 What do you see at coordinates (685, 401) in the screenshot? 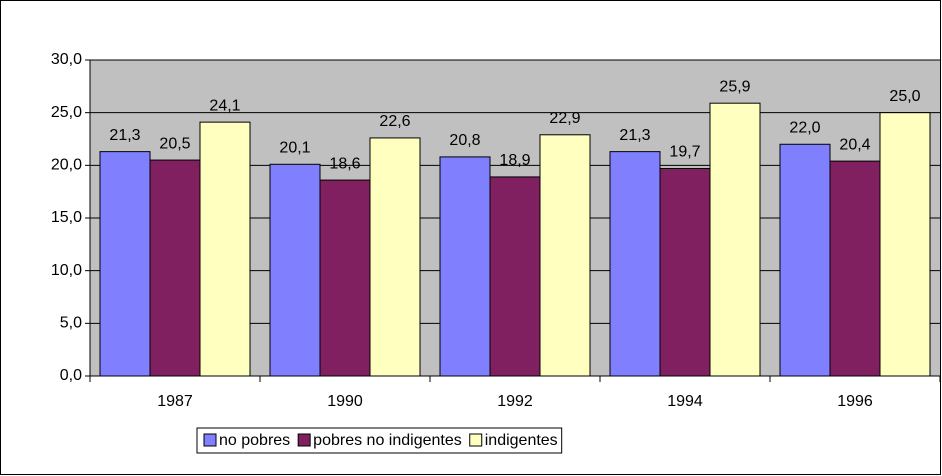
I see `x-tick-label: 1994` at bounding box center [685, 401].